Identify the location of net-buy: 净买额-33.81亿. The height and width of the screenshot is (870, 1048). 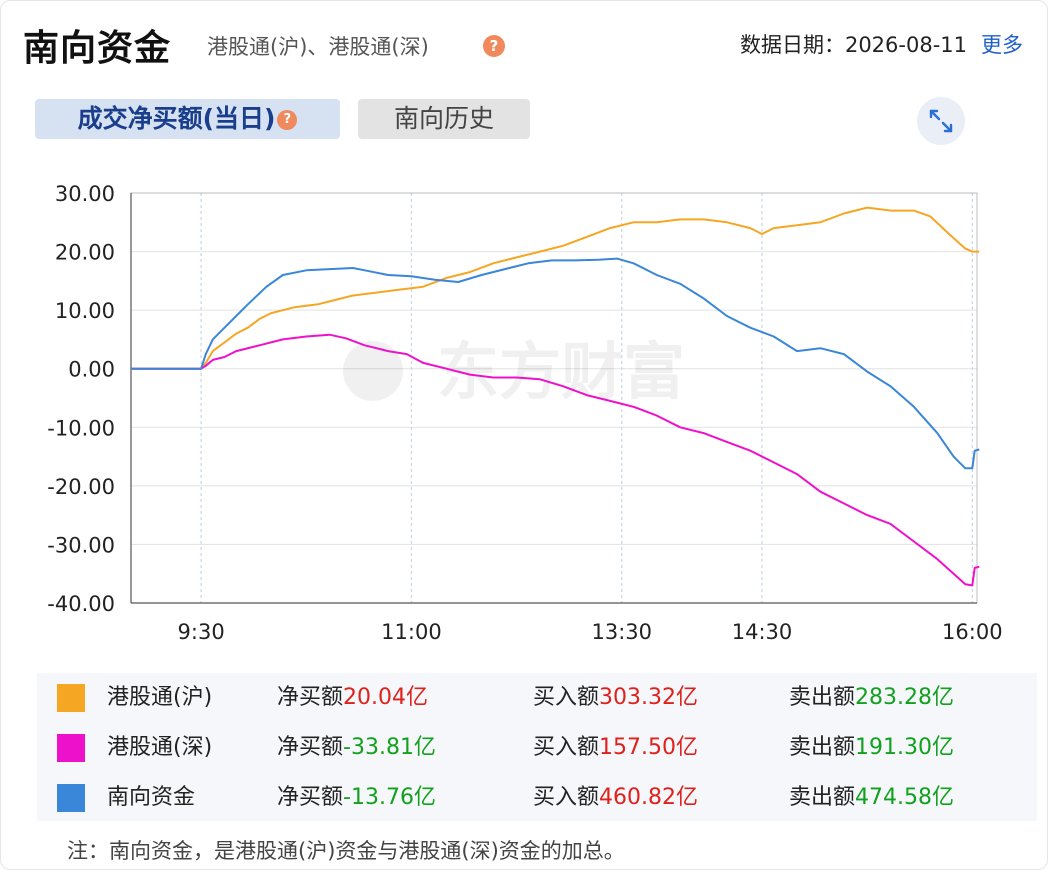
(356, 748).